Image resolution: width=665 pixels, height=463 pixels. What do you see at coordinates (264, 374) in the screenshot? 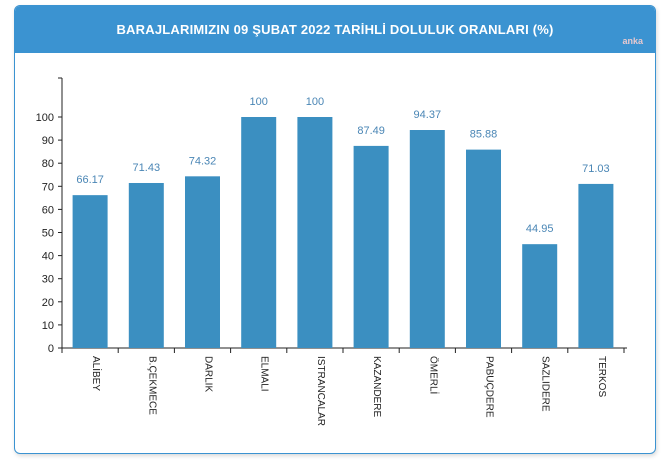
I see `x-tick-label: ELMALI` at bounding box center [264, 374].